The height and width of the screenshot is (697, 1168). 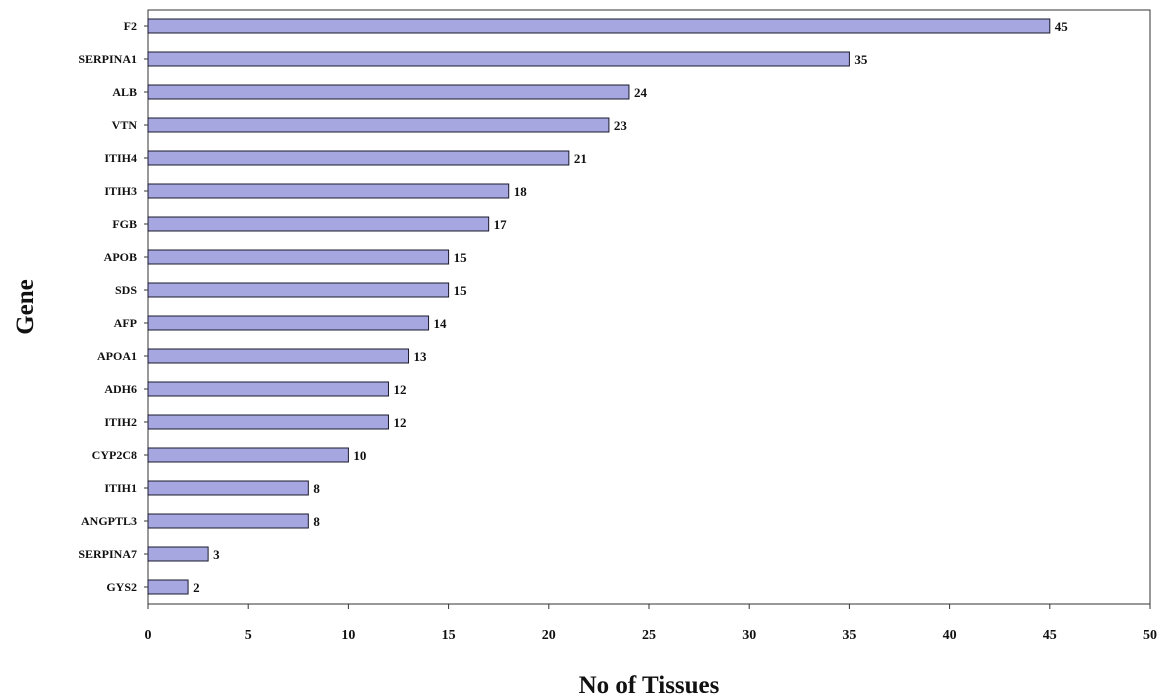 What do you see at coordinates (278, 356) in the screenshot?
I see `bar-apoa1` at bounding box center [278, 356].